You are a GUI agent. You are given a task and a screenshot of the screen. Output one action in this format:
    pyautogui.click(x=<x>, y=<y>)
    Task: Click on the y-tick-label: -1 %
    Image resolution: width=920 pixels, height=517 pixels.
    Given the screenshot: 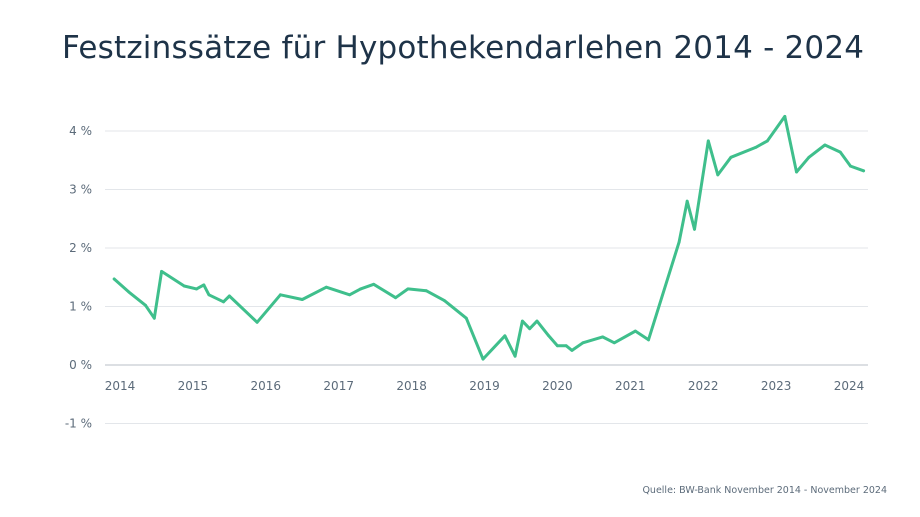 What is the action you would take?
    pyautogui.click(x=78, y=424)
    